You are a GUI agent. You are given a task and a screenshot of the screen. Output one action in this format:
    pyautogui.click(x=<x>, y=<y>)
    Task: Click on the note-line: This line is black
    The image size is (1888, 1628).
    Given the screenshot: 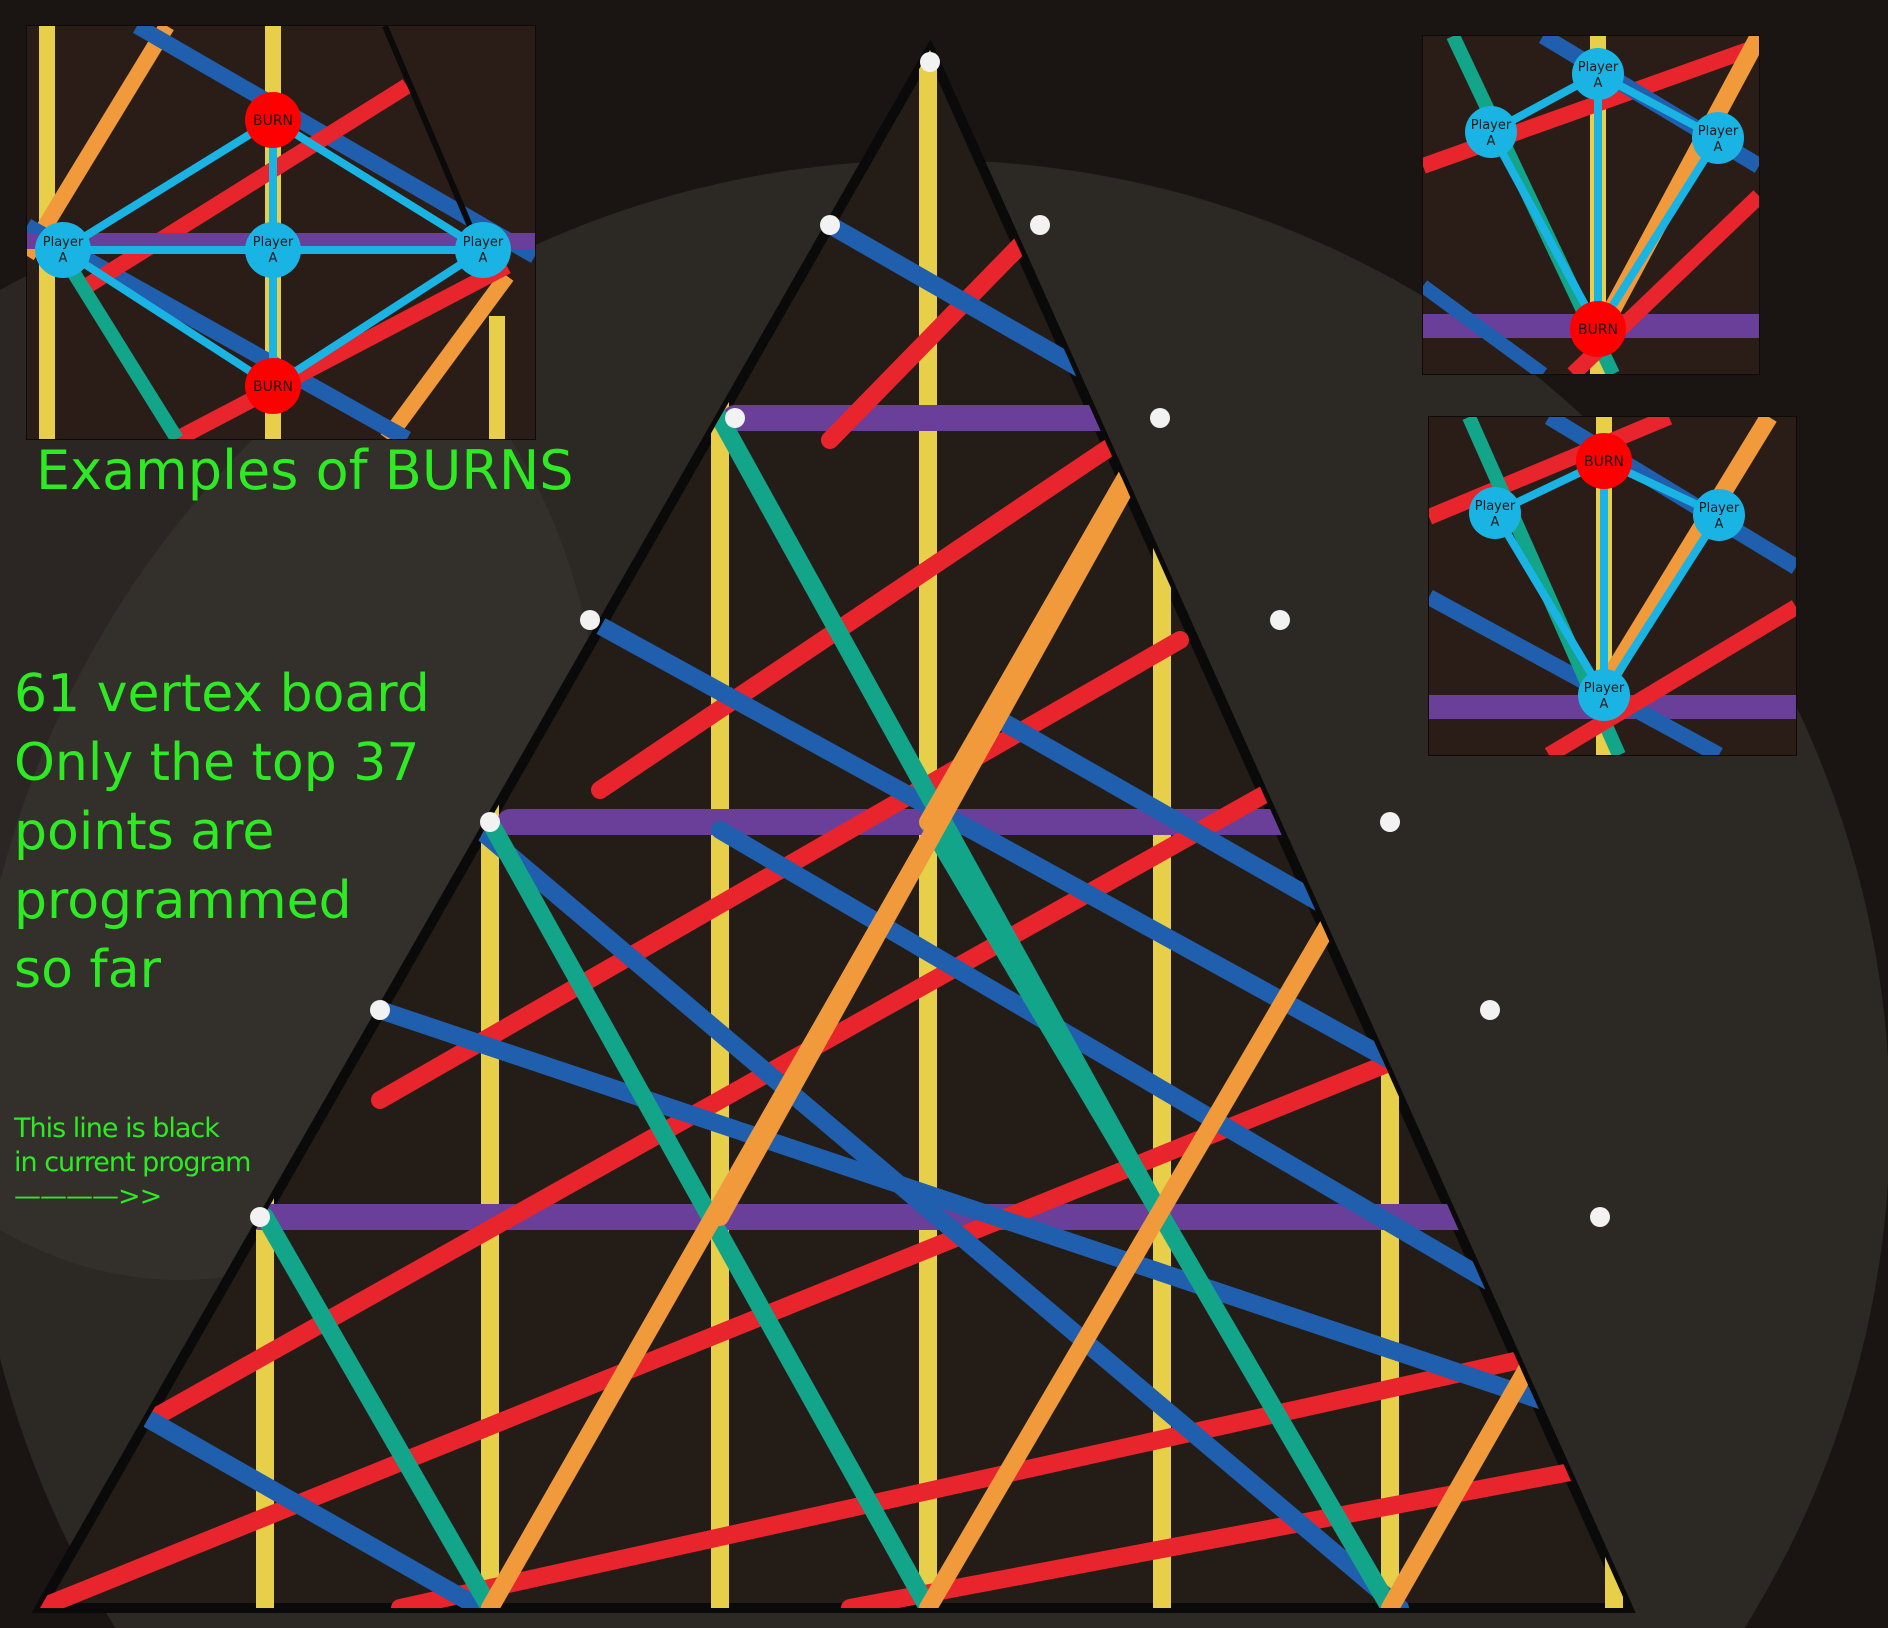 What is the action you would take?
    pyautogui.click(x=117, y=1128)
    